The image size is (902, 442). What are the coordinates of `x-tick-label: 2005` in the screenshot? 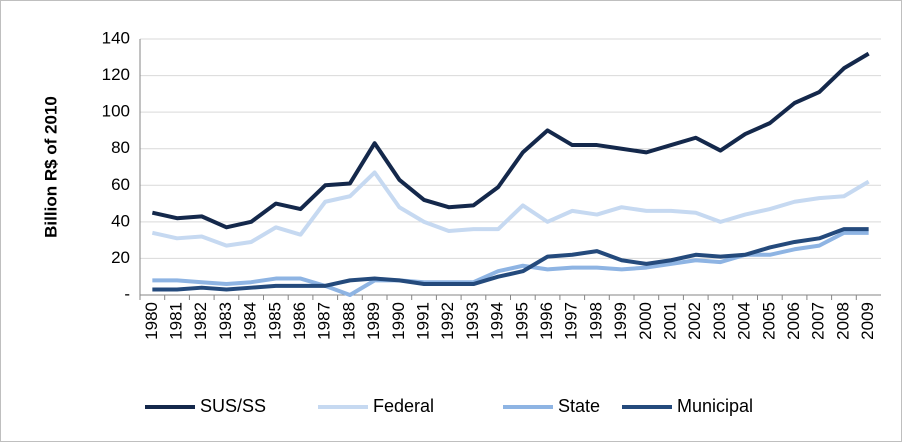 It's located at (768, 321).